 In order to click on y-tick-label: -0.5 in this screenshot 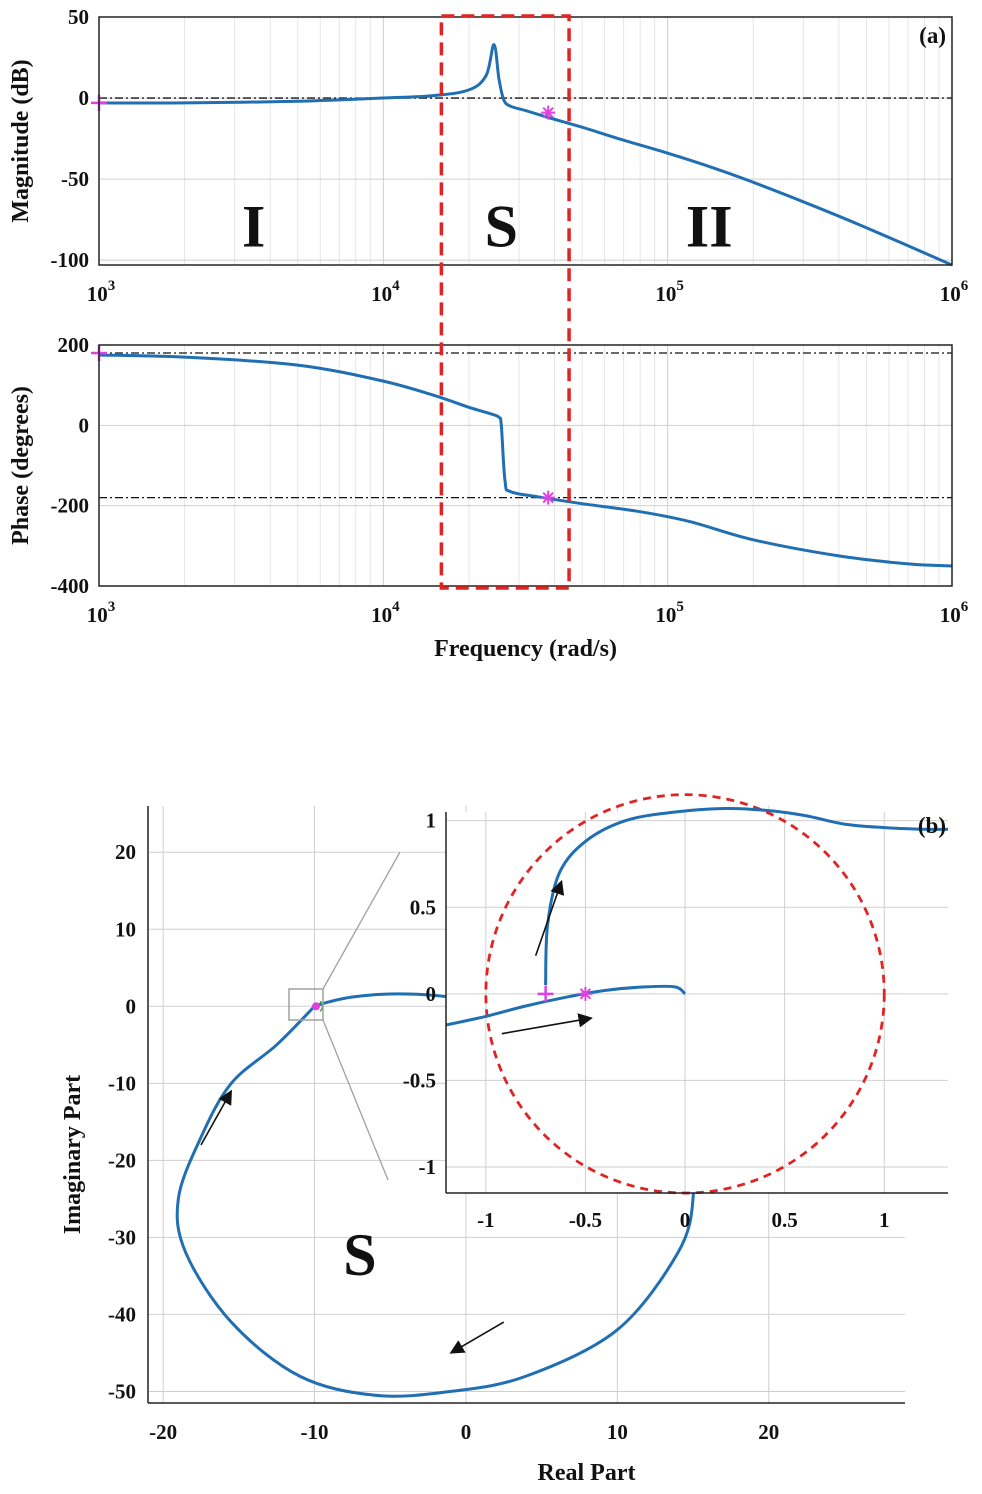, I will do `click(419, 1080)`.